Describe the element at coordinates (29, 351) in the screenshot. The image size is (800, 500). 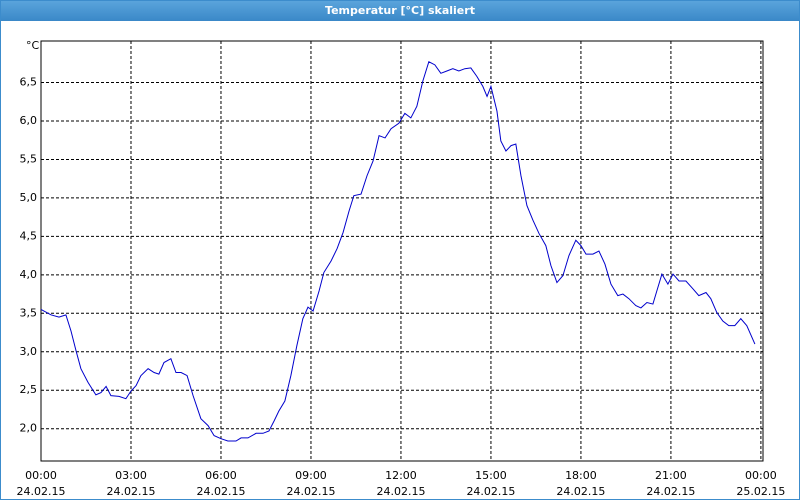
I see `y-tick-label: 3,0` at that location.